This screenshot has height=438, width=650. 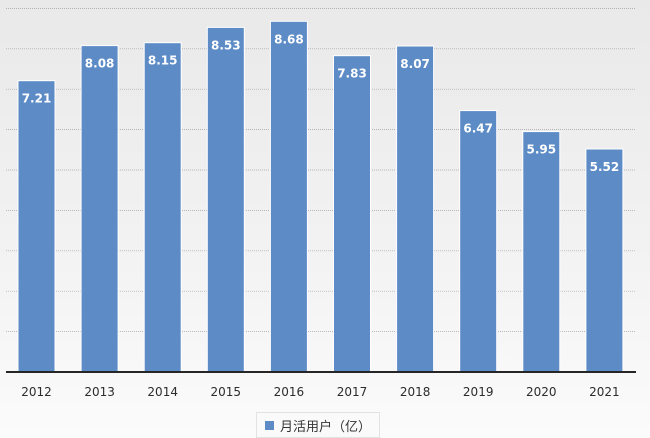 I want to click on x-tick-label-2021: 2021, so click(x=604, y=392).